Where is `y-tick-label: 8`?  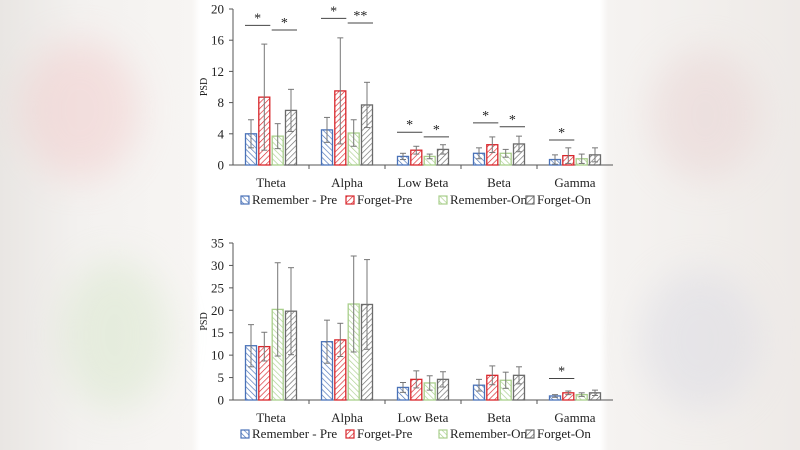 y-tick-label: 8 is located at coordinates (221, 102).